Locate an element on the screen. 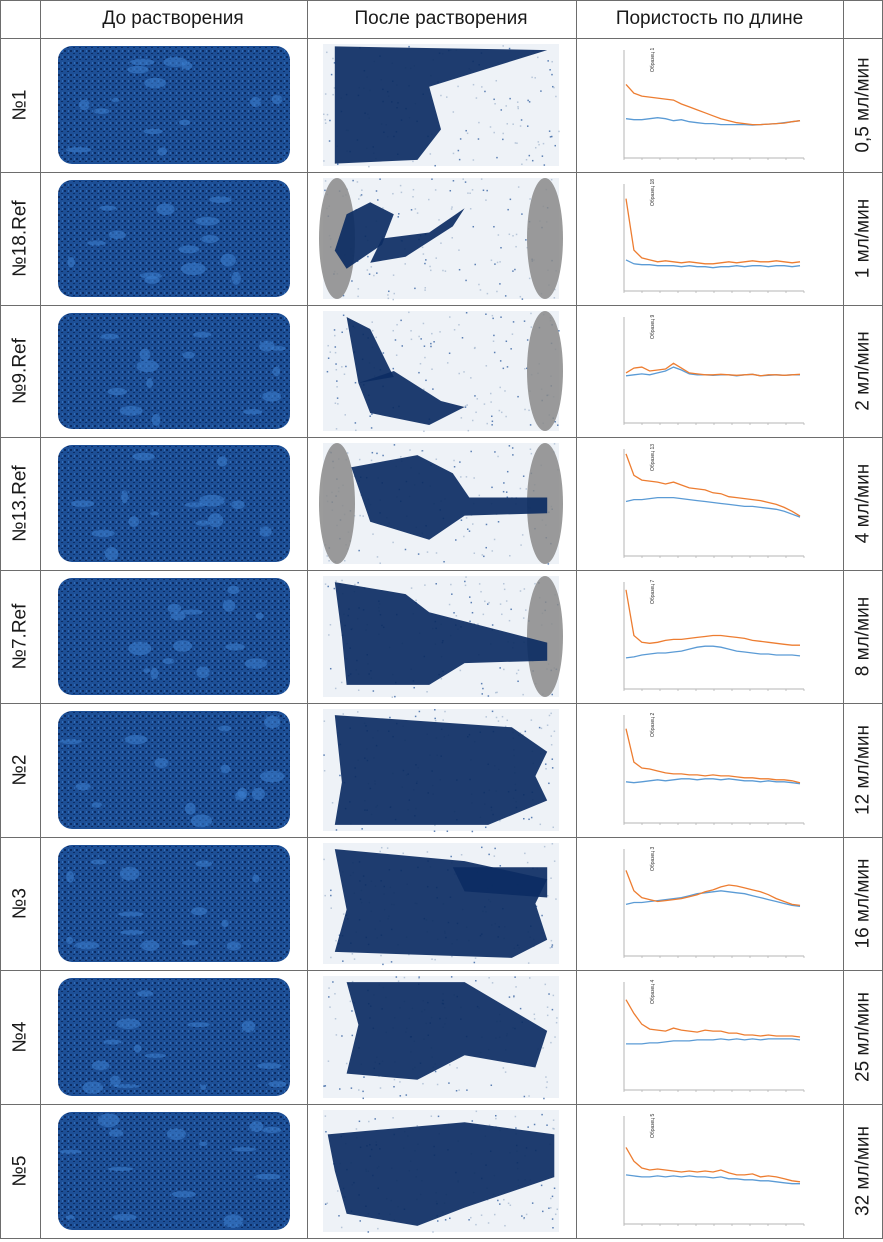  porosity-chart: Образец 9 is located at coordinates (709, 371).